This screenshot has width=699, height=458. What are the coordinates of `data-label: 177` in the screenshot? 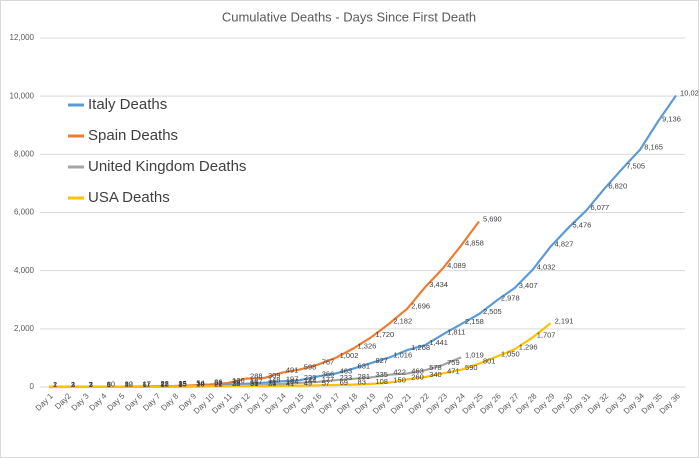 It's located at (328, 379).